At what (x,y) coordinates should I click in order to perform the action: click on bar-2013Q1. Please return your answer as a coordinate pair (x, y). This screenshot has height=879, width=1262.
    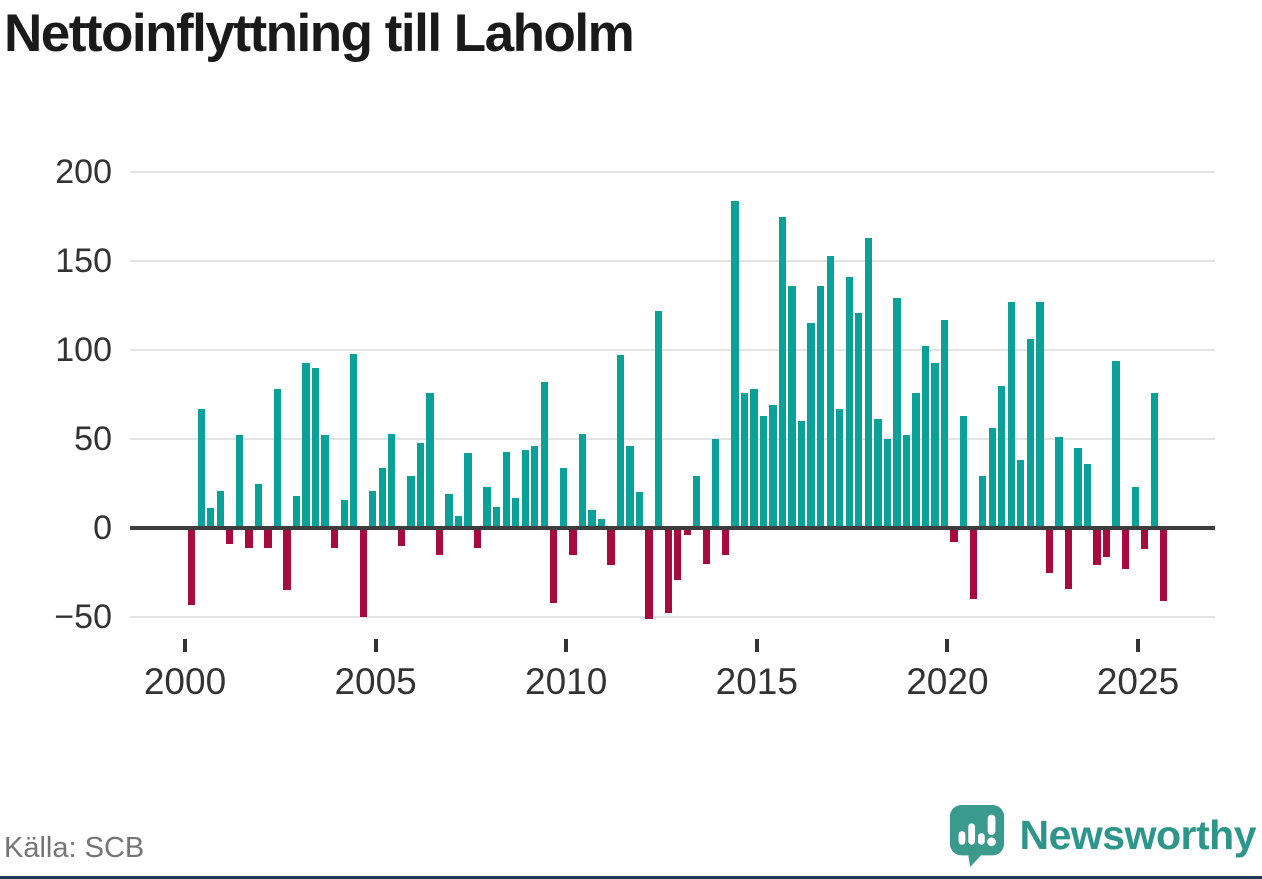
    Looking at the image, I should click on (687, 532).